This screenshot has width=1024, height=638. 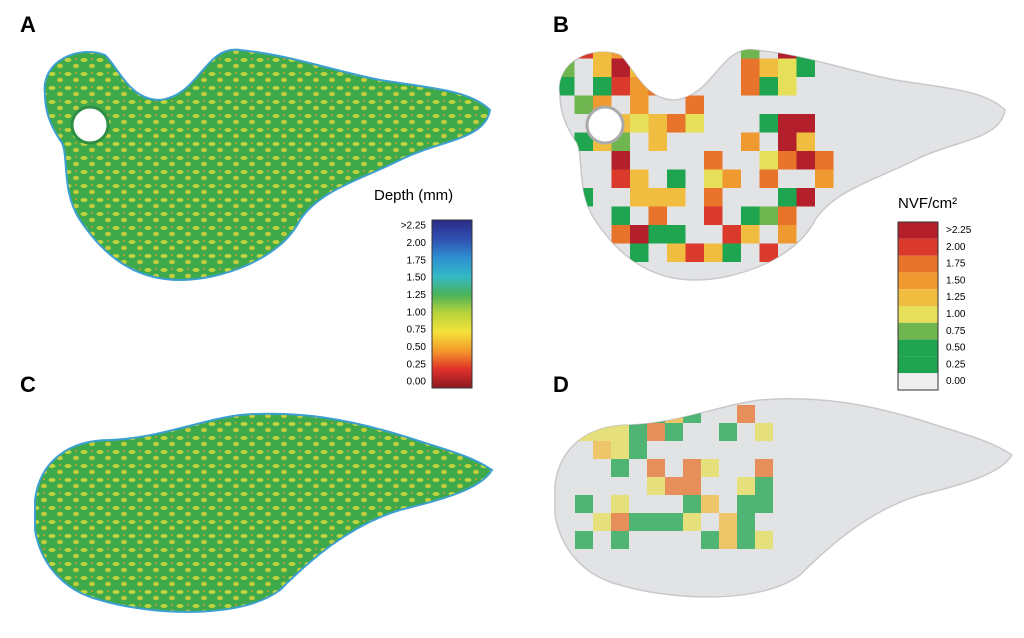 I want to click on legend-tick-label: 2.00, so click(x=956, y=247).